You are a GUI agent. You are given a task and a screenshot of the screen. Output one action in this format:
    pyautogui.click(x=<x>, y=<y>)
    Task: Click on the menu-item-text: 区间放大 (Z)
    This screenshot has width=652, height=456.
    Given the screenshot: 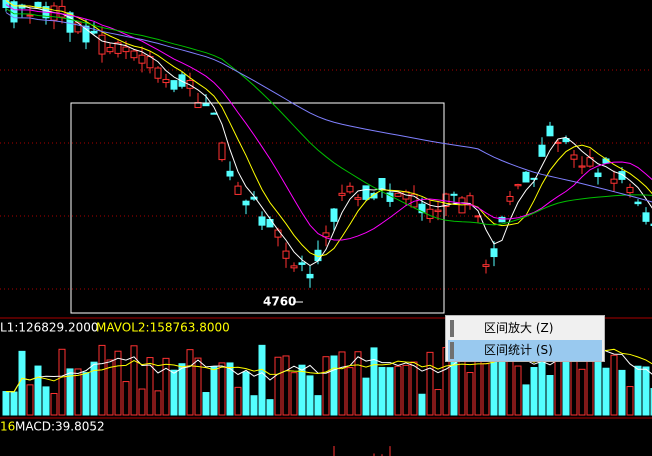 What is the action you would take?
    pyautogui.click(x=519, y=328)
    